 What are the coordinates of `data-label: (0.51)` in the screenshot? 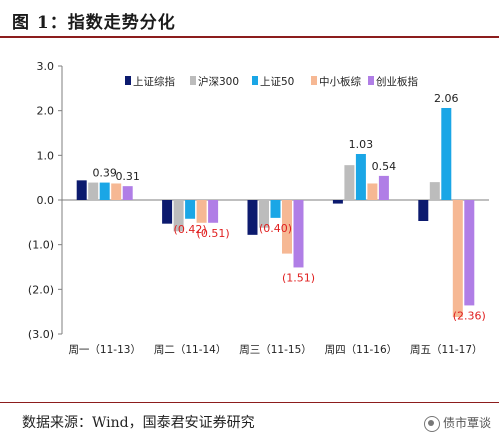 It's located at (213, 233).